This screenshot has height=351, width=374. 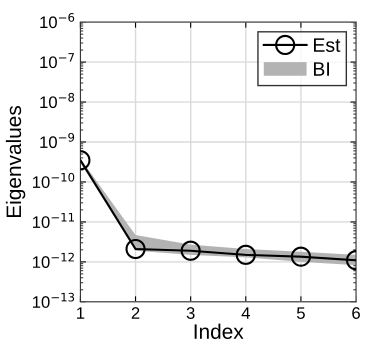 What do you see at coordinates (190, 313) in the screenshot?
I see `x-tick-label: 3` at bounding box center [190, 313].